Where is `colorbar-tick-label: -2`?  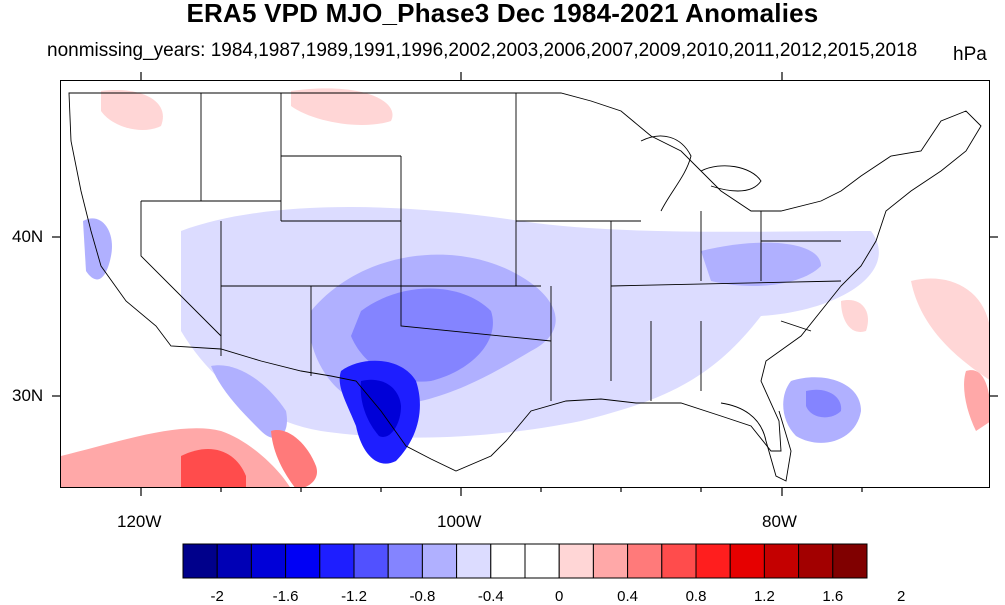
colorbar-tick-label: -2 is located at coordinates (217, 596).